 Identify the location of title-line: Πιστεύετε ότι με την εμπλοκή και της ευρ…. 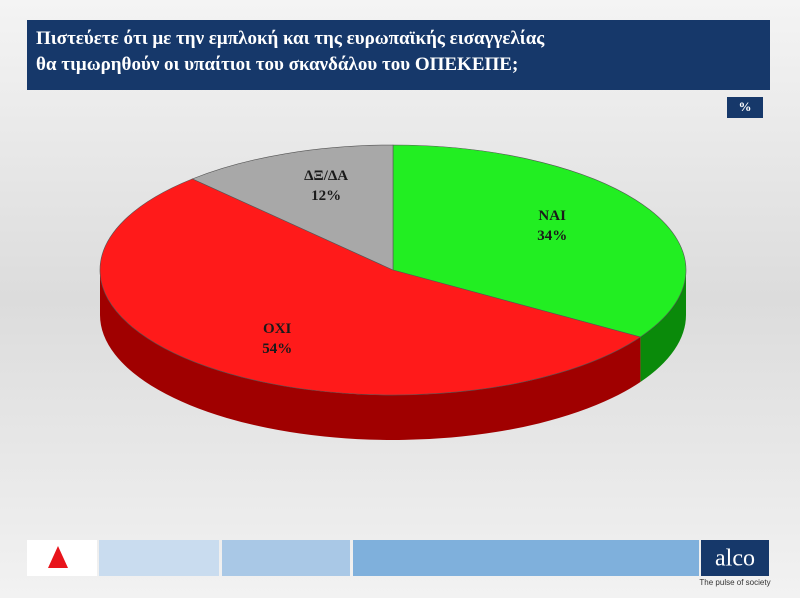
(290, 38).